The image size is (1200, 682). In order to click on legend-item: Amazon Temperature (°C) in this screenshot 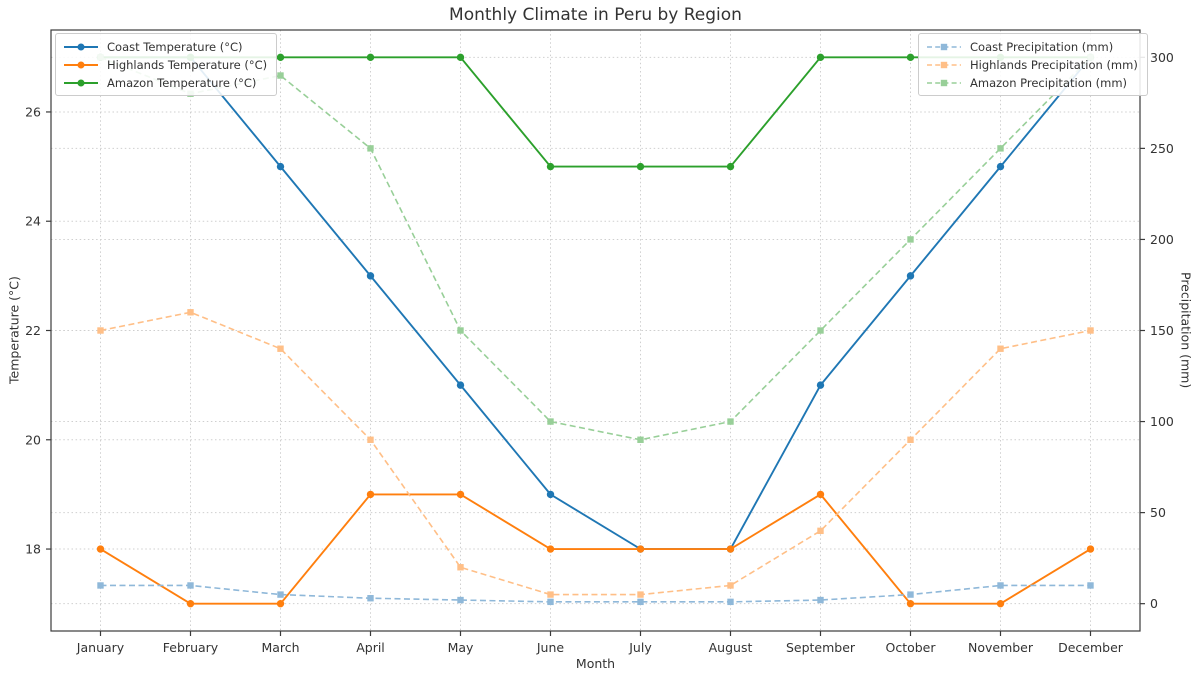, I will do `click(165, 82)`.